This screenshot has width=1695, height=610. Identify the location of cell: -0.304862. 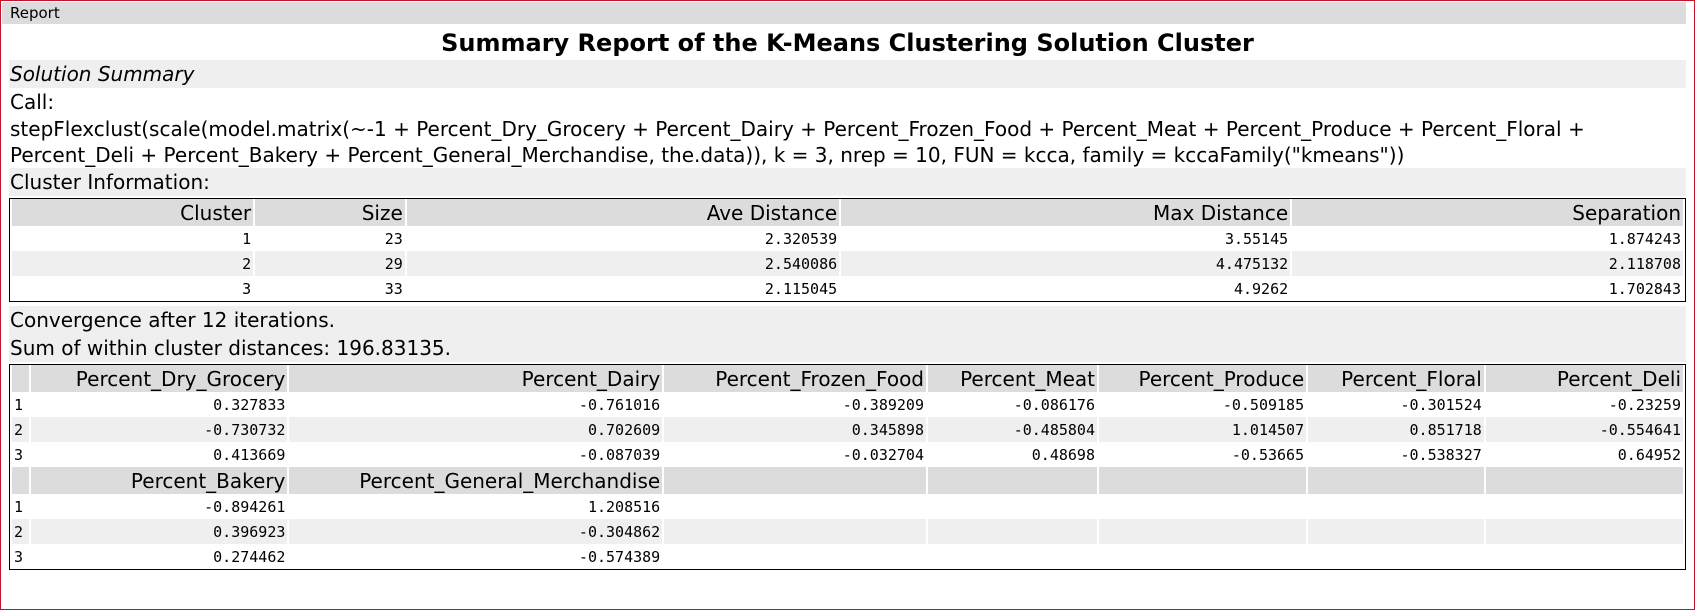
(476, 531).